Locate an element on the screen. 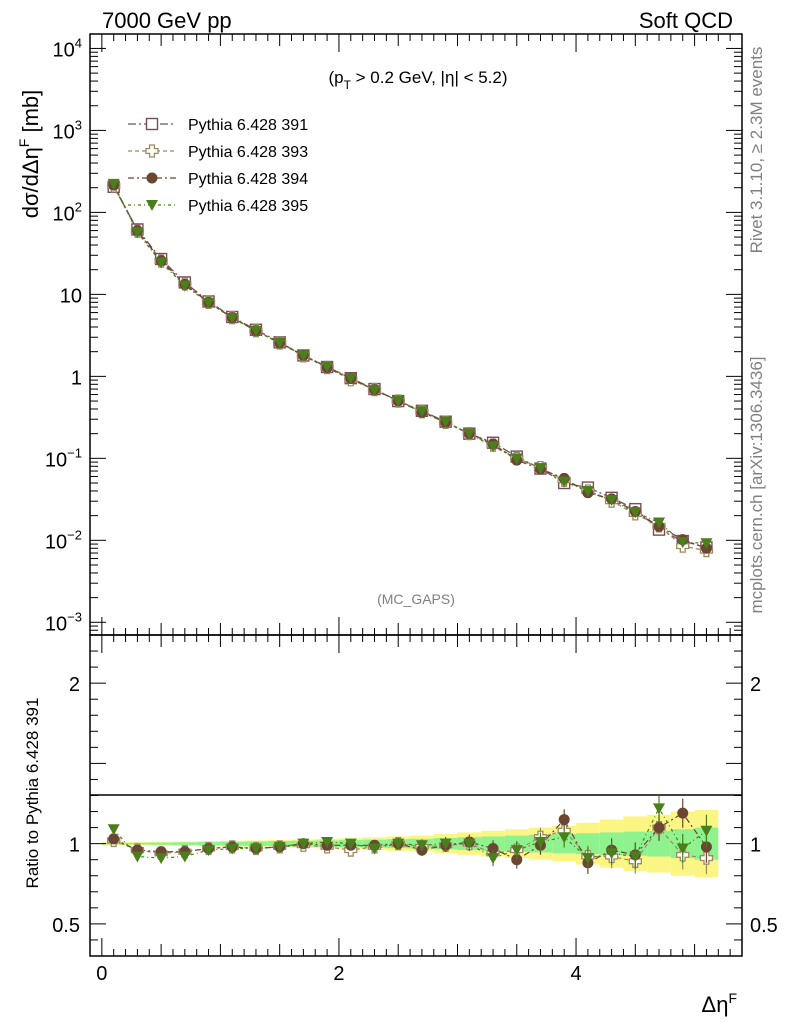 This screenshot has height=1024, width=786. y-tick-label: 0.5 is located at coordinates (66, 926).